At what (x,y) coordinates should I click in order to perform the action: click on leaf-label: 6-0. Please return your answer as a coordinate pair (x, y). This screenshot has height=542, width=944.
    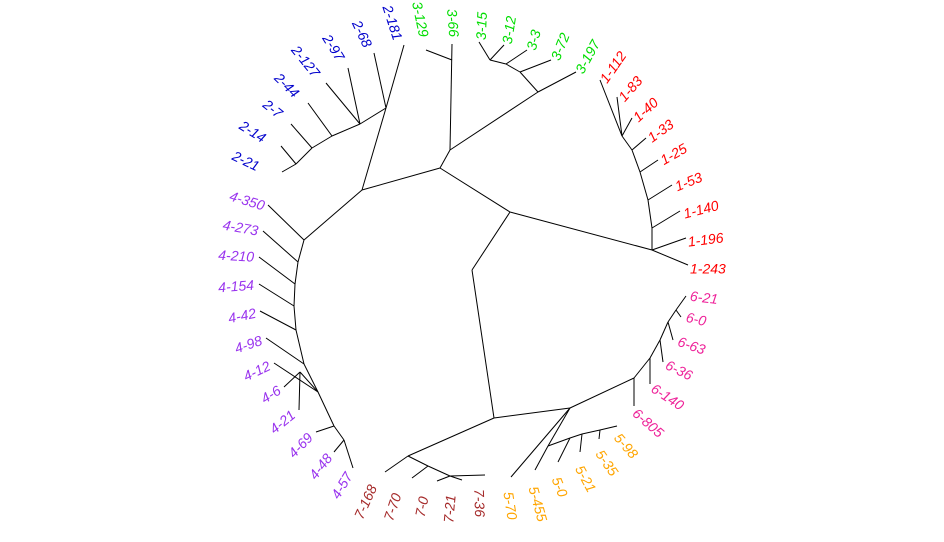
    Looking at the image, I should click on (696, 319).